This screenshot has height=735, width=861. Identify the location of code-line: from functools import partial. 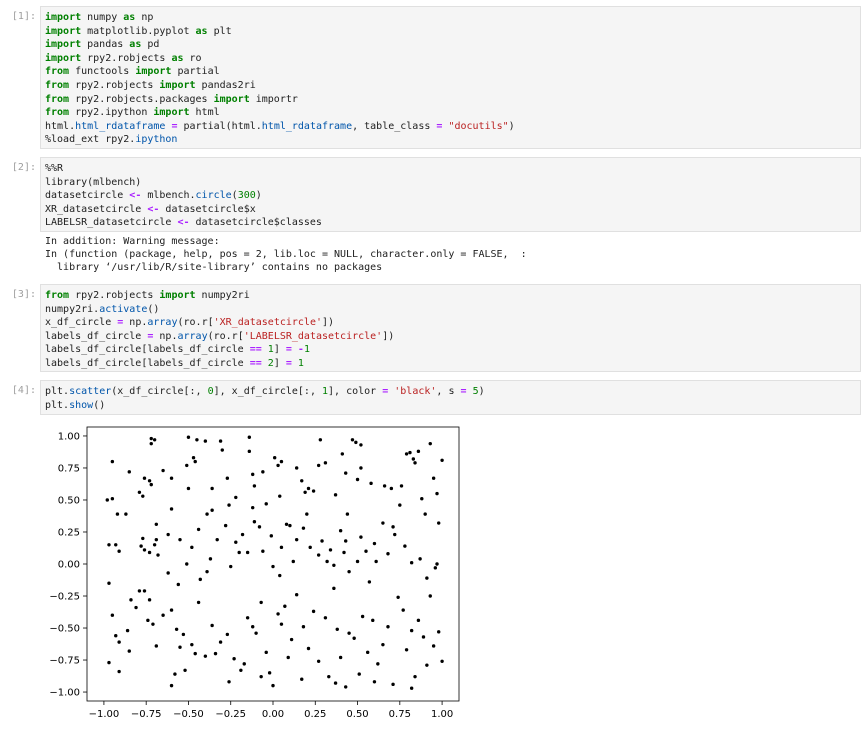
(452, 72).